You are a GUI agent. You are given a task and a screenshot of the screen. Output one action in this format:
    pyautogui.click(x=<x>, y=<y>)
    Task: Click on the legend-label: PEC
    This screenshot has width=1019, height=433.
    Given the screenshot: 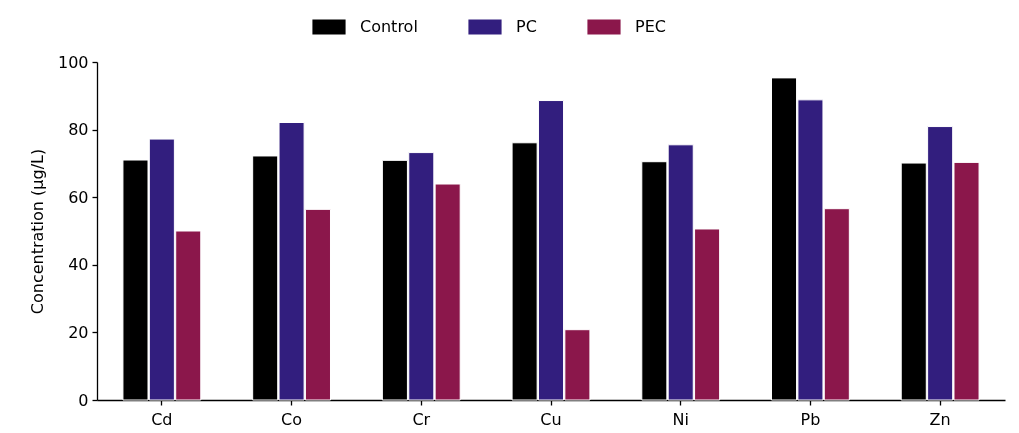 What is the action you would take?
    pyautogui.click(x=650, y=26)
    